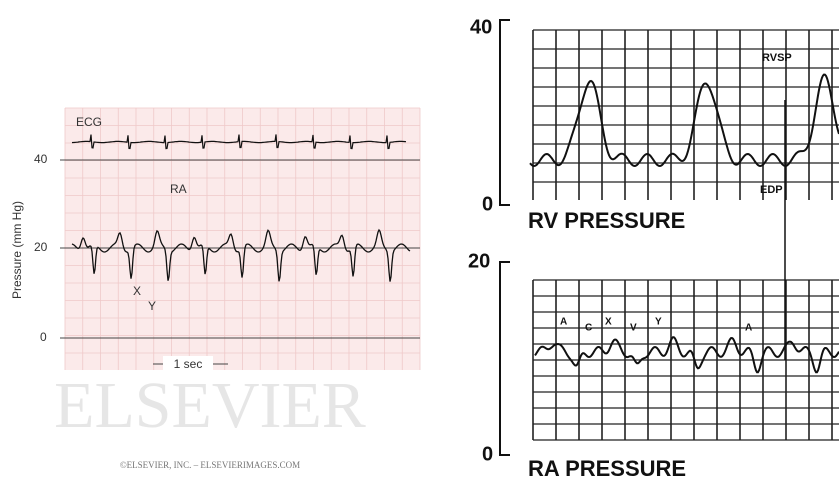 The image size is (839, 483). What do you see at coordinates (684, 120) in the screenshot?
I see `rv-trace` at bounding box center [684, 120].